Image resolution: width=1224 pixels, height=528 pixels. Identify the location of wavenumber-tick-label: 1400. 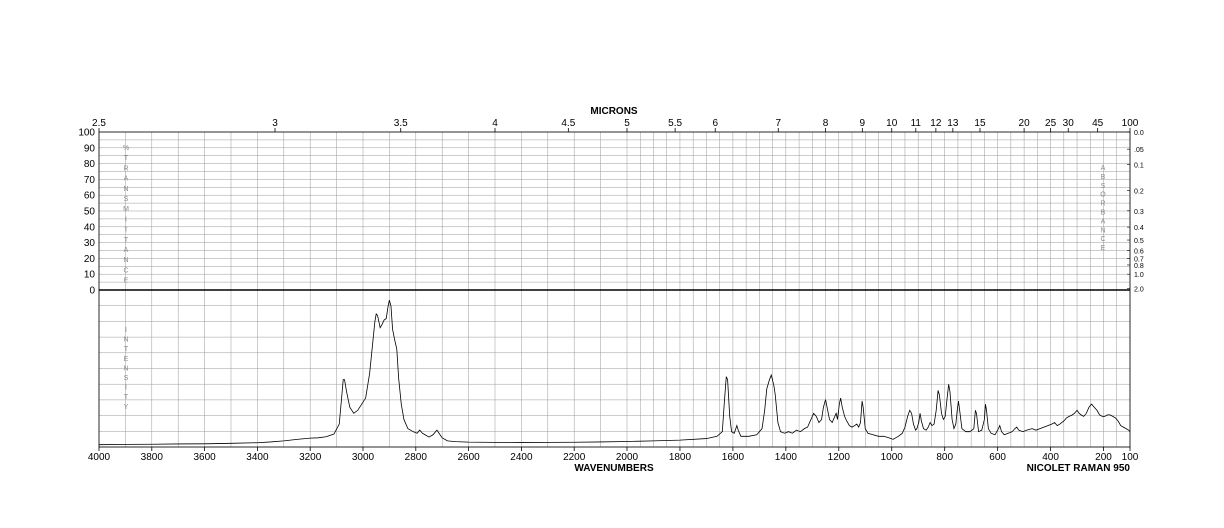
(786, 457).